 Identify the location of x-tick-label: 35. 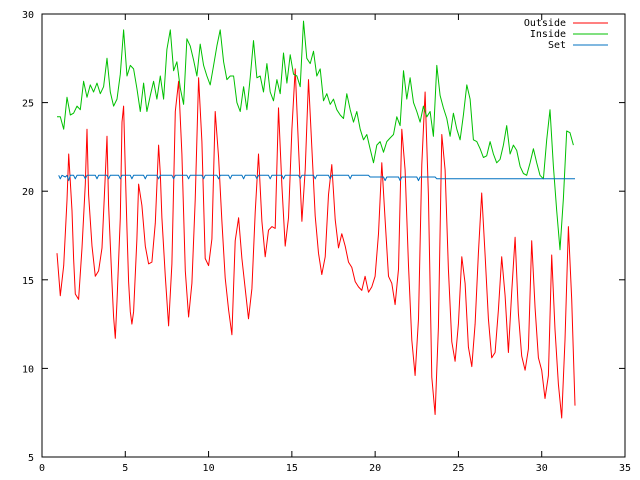
(625, 468).